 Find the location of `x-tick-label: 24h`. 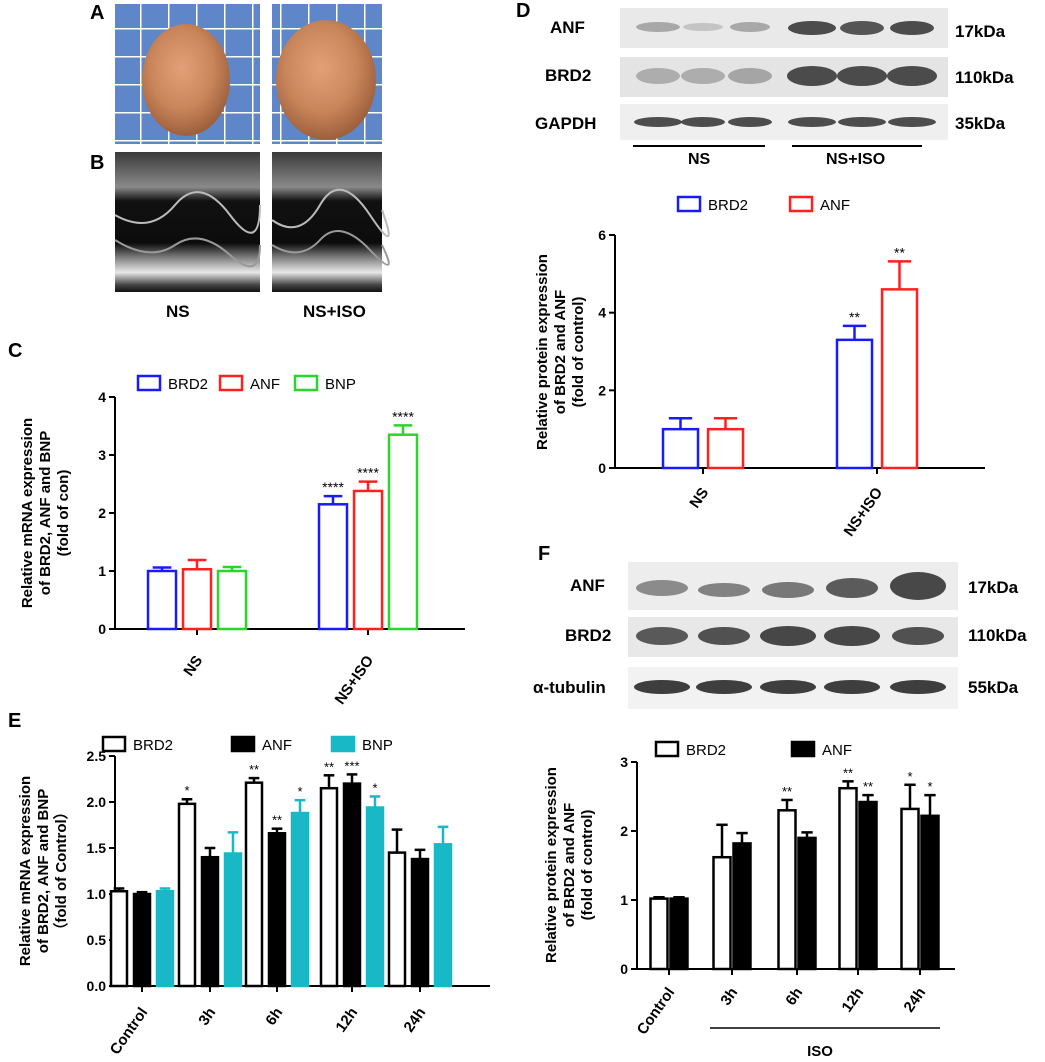

x-tick-label: 24h is located at coordinates (915, 1000).